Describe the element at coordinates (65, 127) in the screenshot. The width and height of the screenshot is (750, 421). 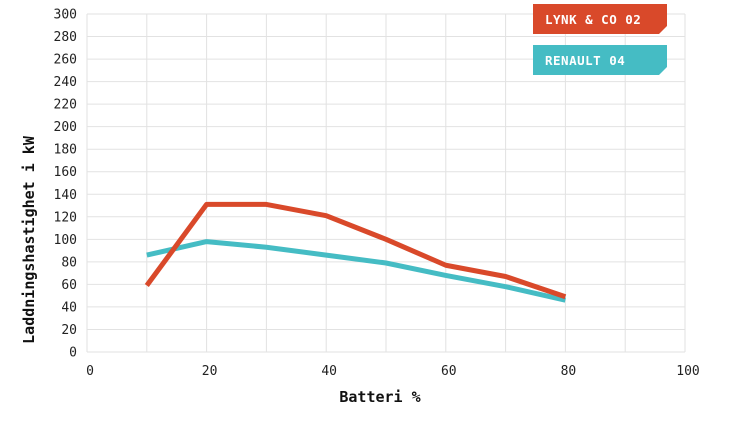
I see `y-tick-label: 200` at that location.